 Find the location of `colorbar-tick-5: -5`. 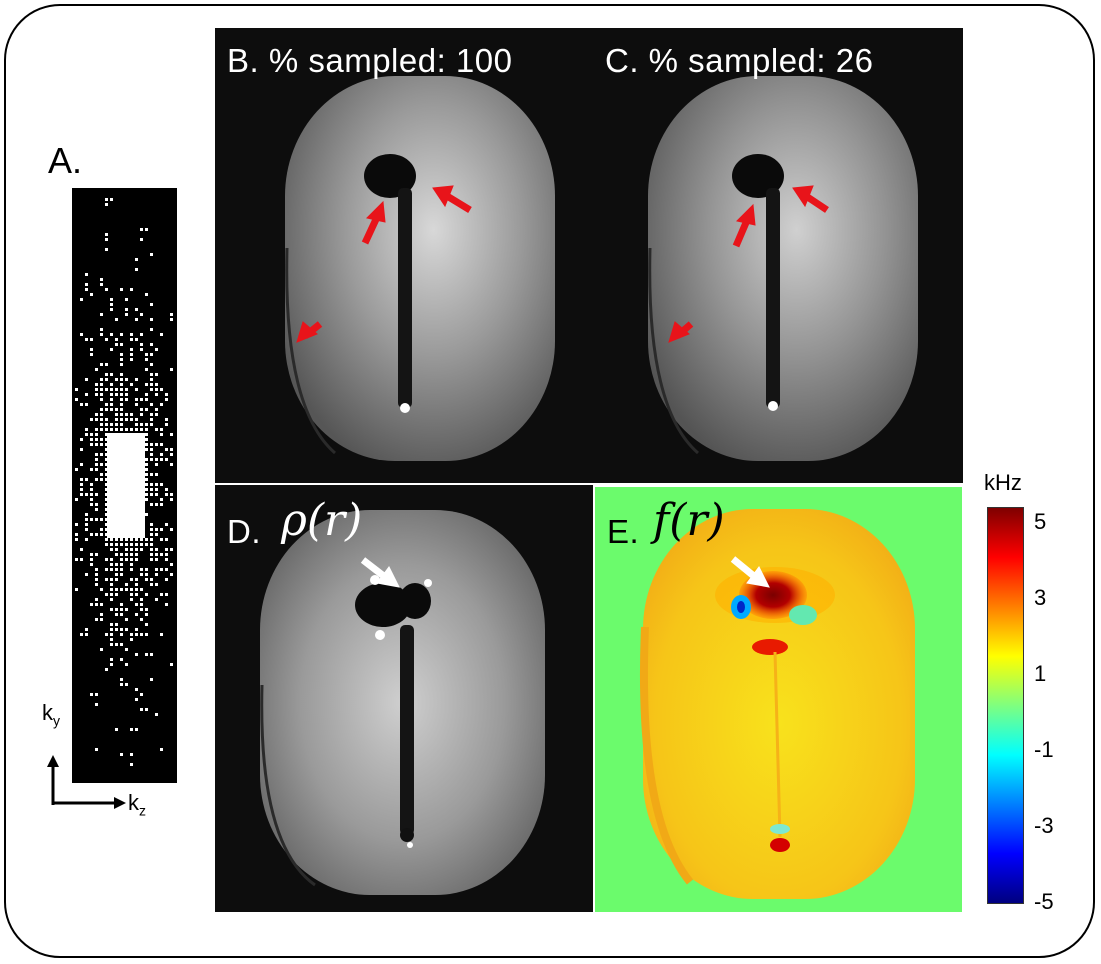

colorbar-tick-5: -5 is located at coordinates (1044, 901).